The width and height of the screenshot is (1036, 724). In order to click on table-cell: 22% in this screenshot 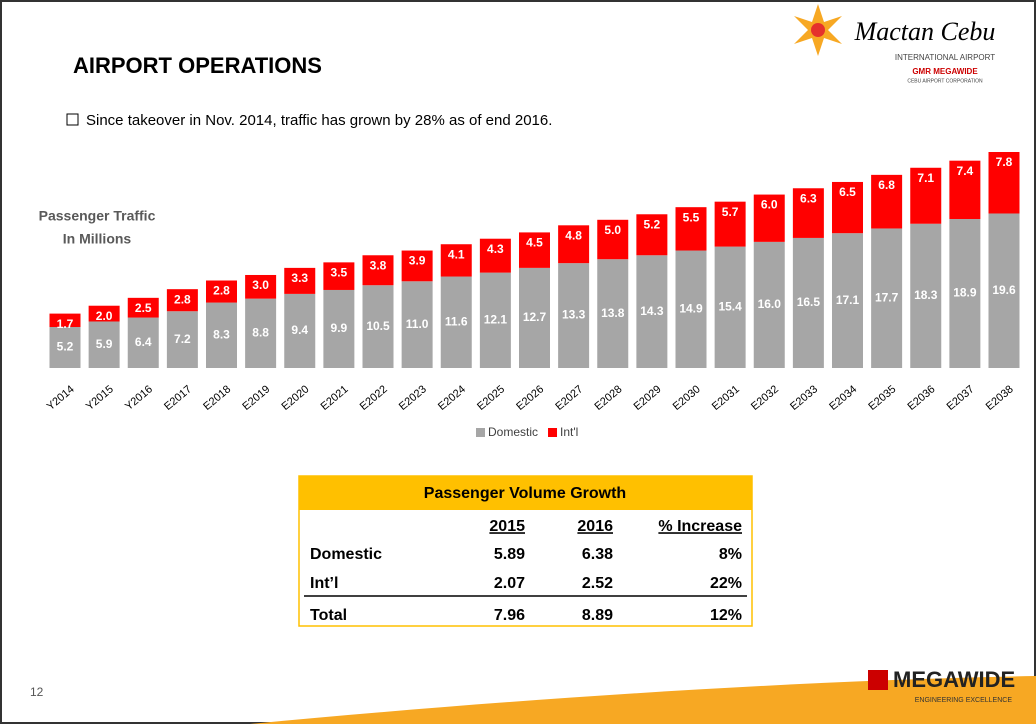, I will do `click(726, 583)`.